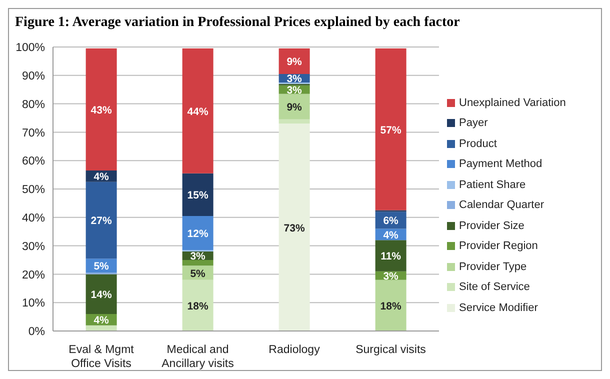 This screenshot has height=379, width=610. I want to click on data-label: 14%, so click(101, 295).